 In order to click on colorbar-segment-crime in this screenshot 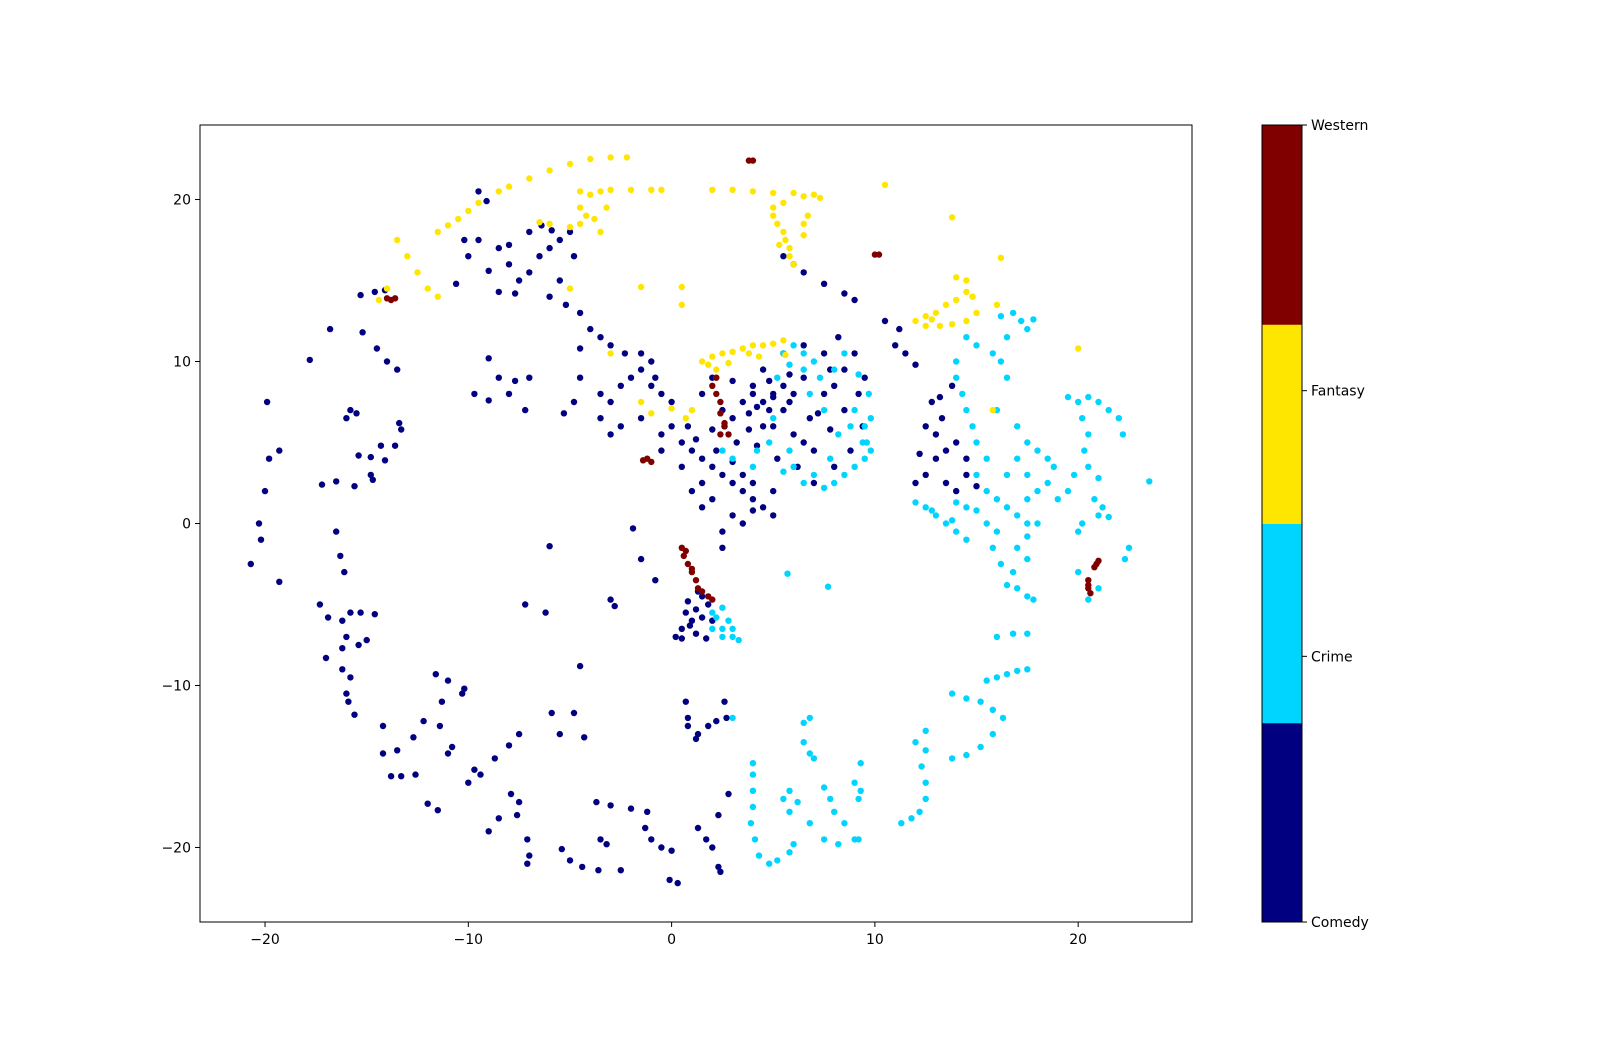, I will do `click(1282, 623)`.